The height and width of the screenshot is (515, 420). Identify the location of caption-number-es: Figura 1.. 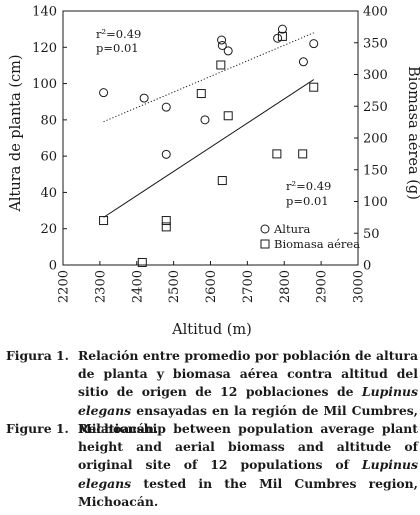
(37, 355).